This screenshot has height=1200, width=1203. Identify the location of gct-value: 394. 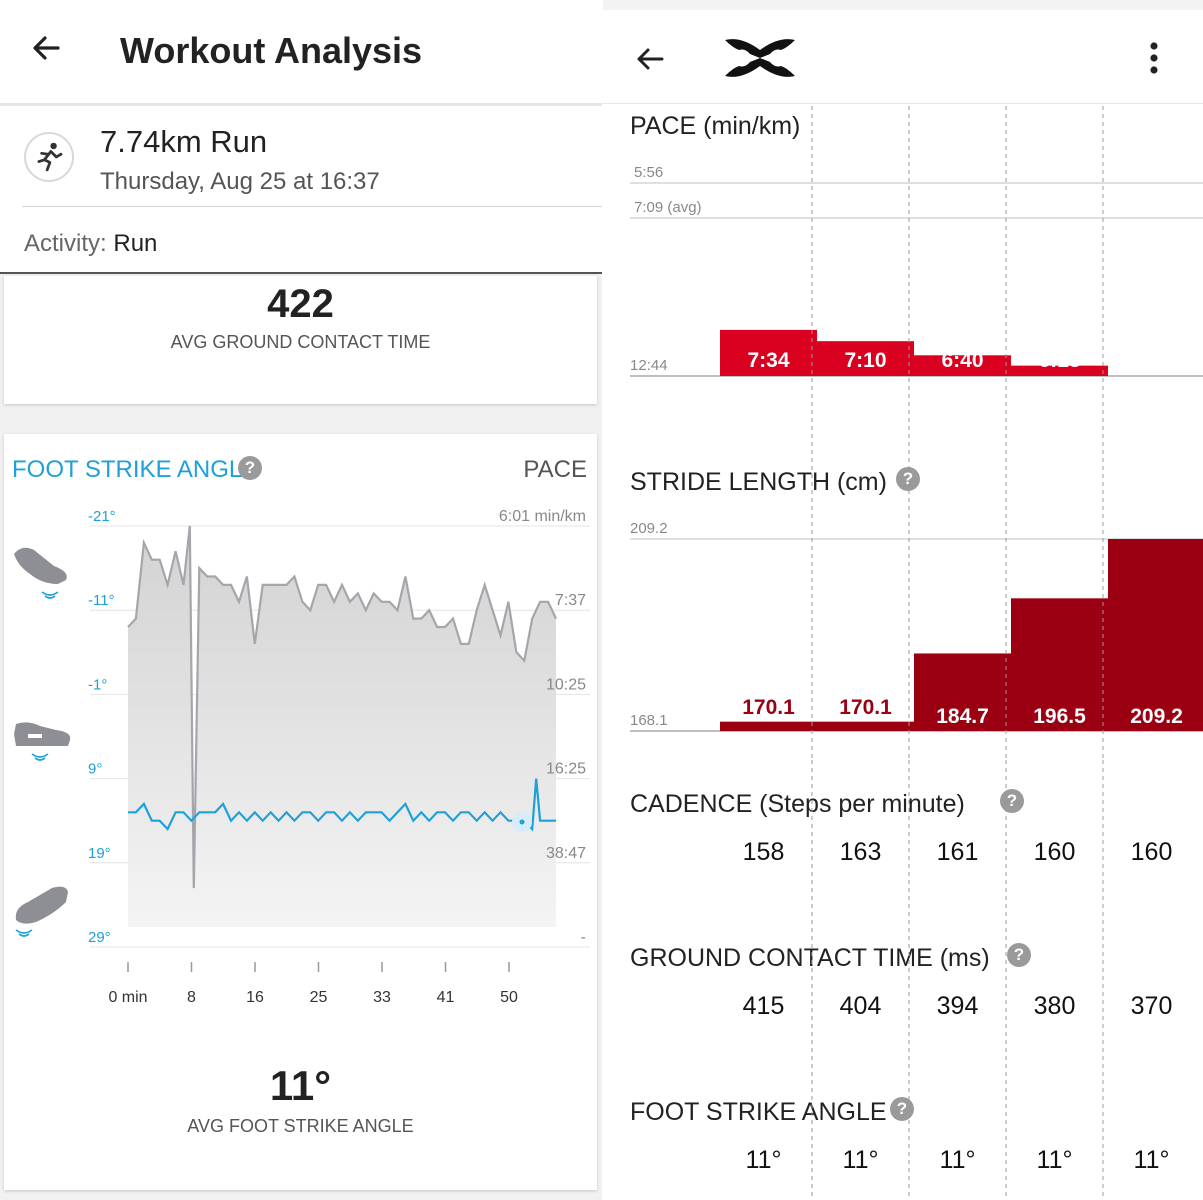
(957, 1006).